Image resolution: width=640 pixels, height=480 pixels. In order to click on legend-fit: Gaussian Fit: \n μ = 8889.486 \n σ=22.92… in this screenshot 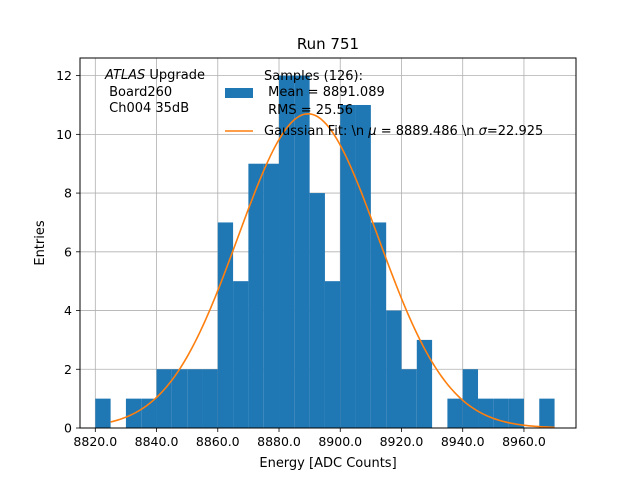, I will do `click(403, 131)`.